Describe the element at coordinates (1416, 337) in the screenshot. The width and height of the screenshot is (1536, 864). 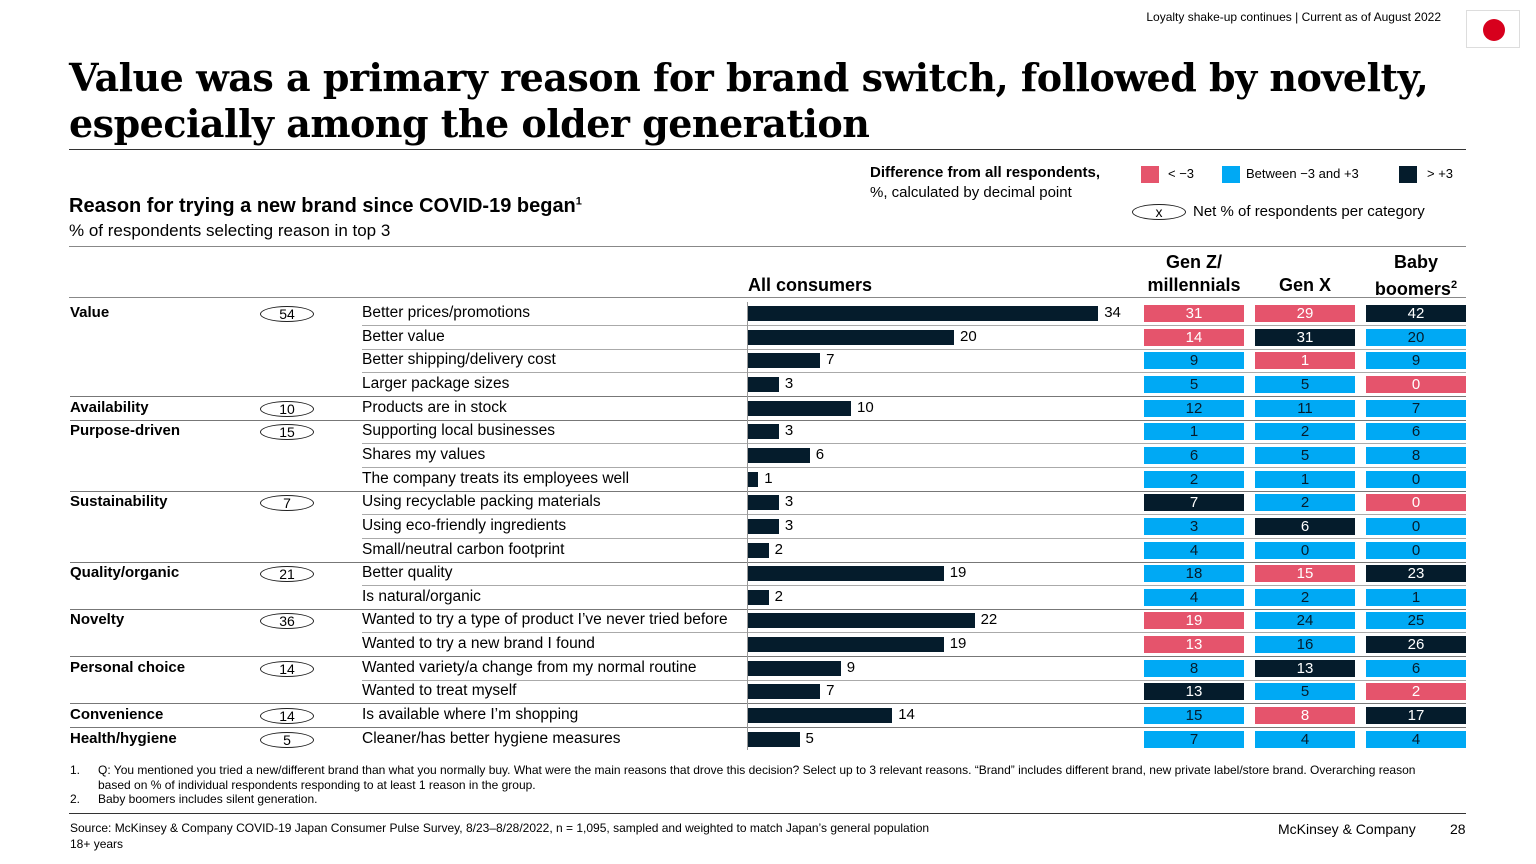
I see `cell-boomers: 20` at that location.